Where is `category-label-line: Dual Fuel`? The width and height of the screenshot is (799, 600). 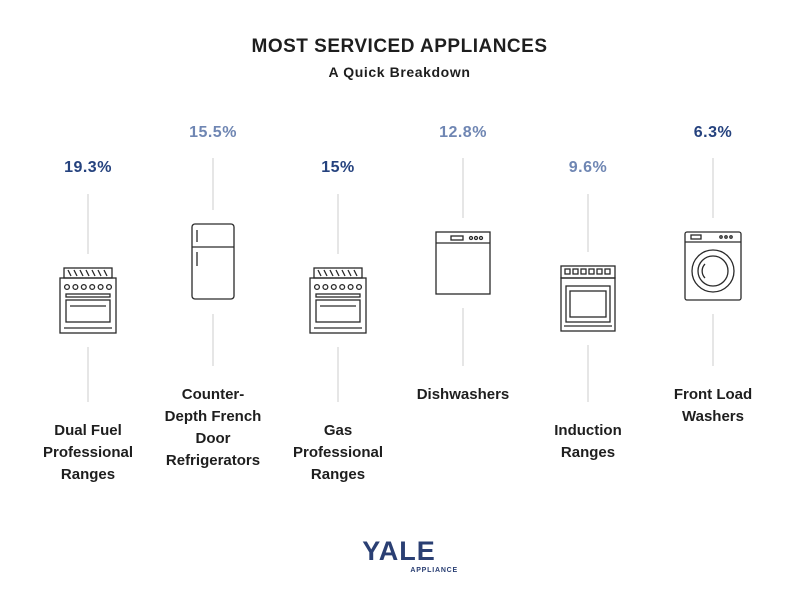
category-label-line: Dual Fuel is located at coordinates (88, 430).